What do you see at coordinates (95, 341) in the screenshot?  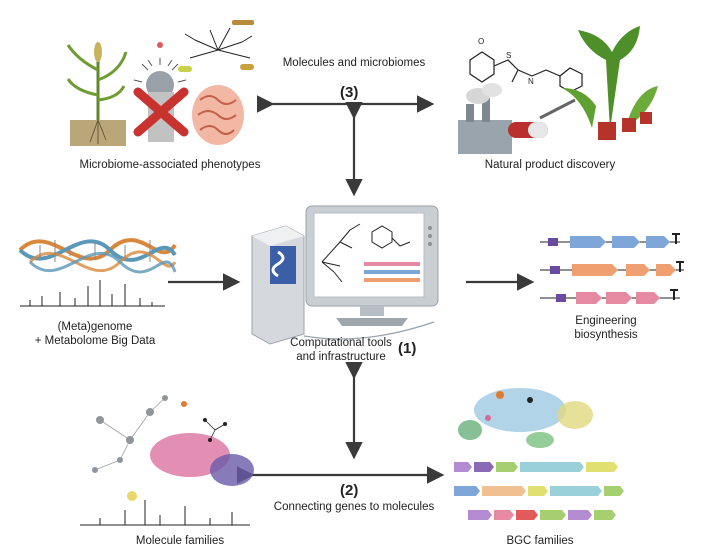 I see `metagenome-label-line2: + Metabolome Big Data` at bounding box center [95, 341].